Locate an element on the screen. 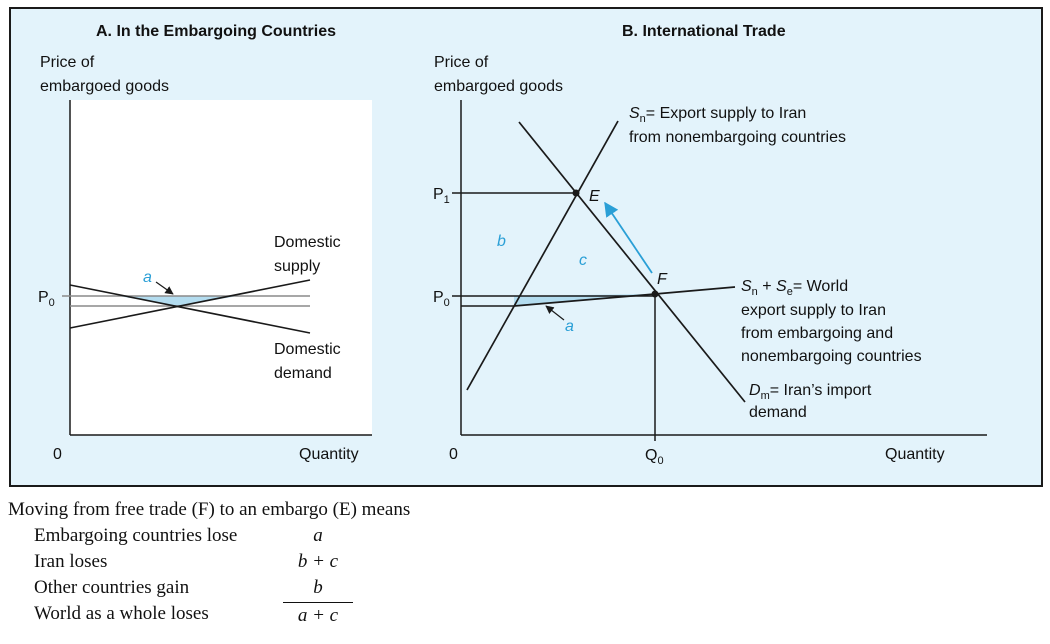 The height and width of the screenshot is (644, 1050). panel-b-sn-label-line2: from nonembargoing countries is located at coordinates (737, 137).